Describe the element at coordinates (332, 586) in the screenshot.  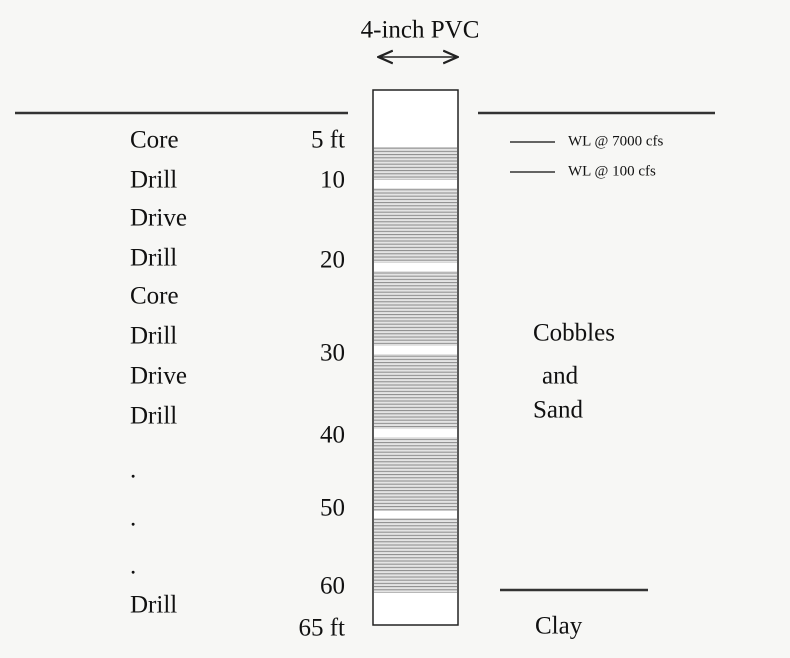
I see `depth-label: 60` at that location.